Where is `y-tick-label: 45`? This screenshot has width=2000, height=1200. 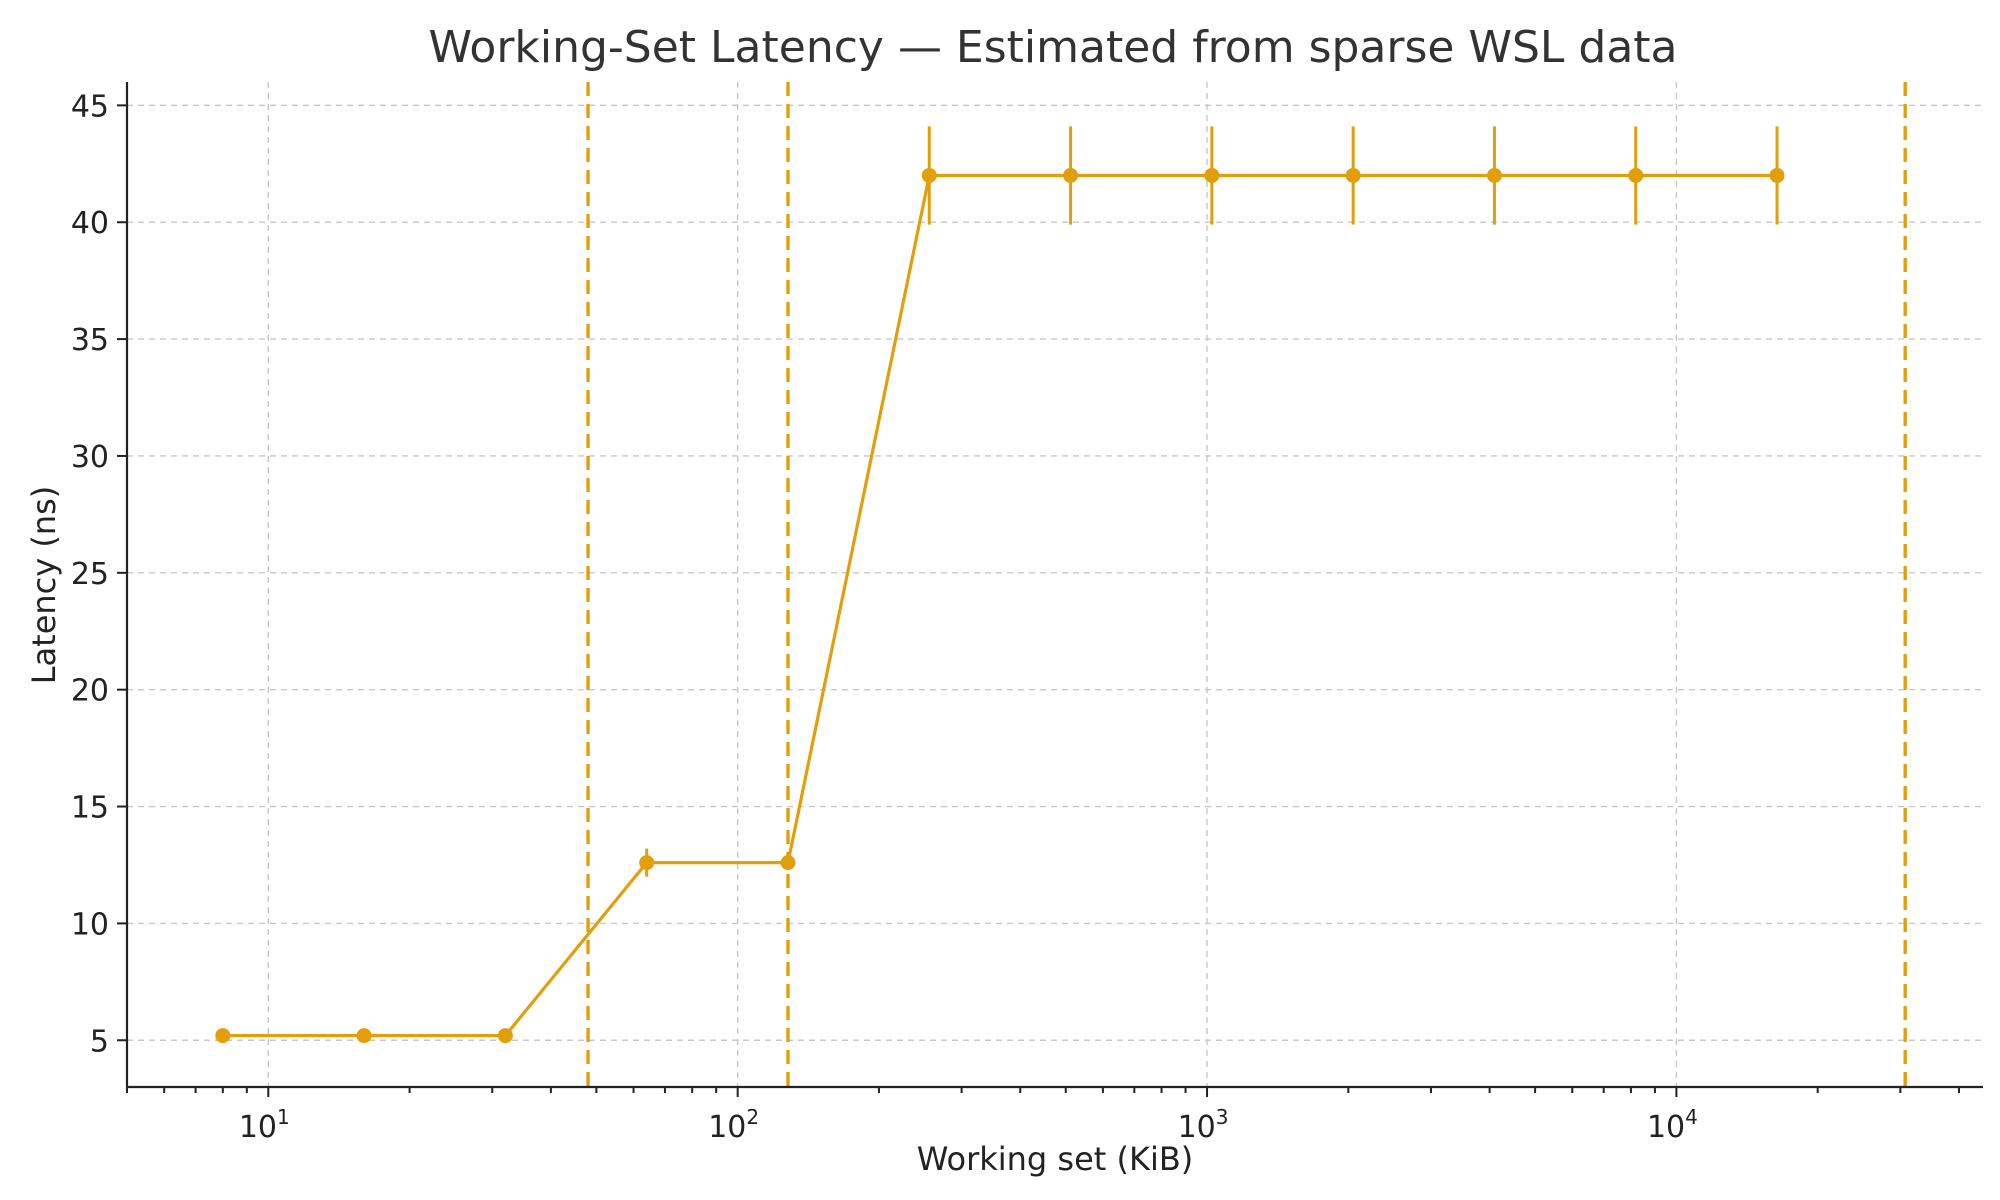 y-tick-label: 45 is located at coordinates (90, 106).